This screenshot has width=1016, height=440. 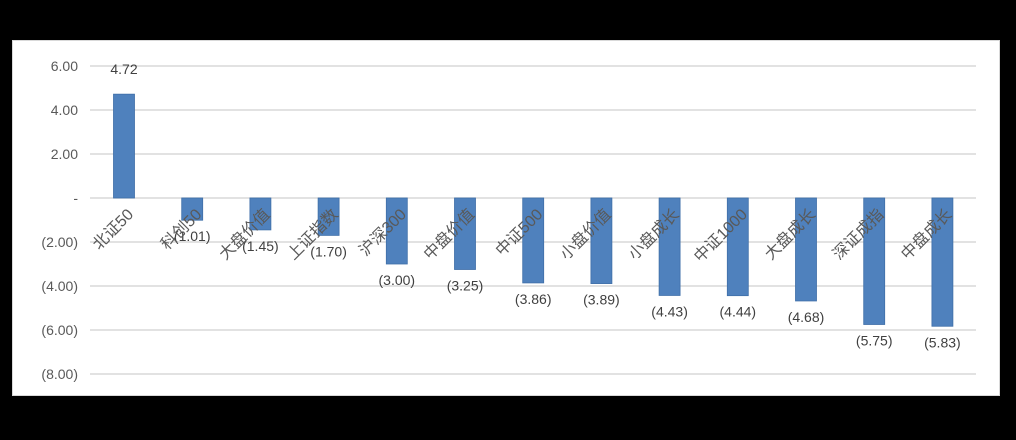 I want to click on data-label: (4.43), so click(x=669, y=311).